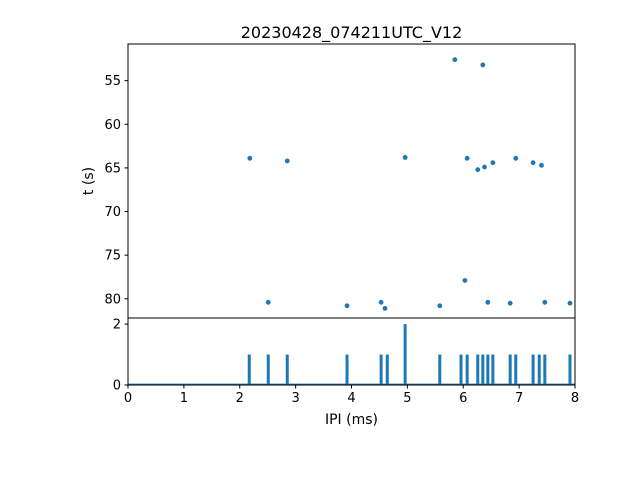 The width and height of the screenshot is (640, 480). Describe the element at coordinates (128, 398) in the screenshot. I see `x-tick-label: 0` at that location.